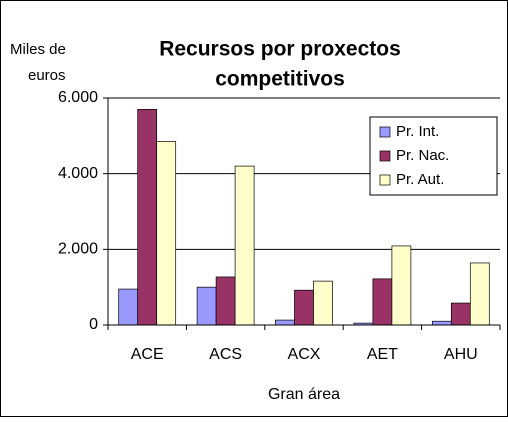 This screenshot has height=422, width=508. What do you see at coordinates (417, 131) in the screenshot?
I see `legend-label: Pr. Int.` at bounding box center [417, 131].